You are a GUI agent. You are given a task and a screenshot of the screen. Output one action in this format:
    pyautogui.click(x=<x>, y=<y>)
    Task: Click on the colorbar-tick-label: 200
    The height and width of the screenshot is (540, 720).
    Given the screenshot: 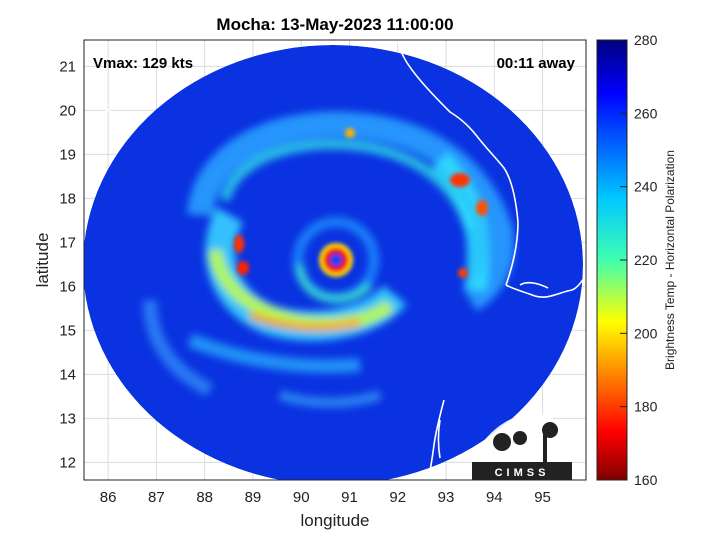 What is the action you would take?
    pyautogui.click(x=646, y=333)
    